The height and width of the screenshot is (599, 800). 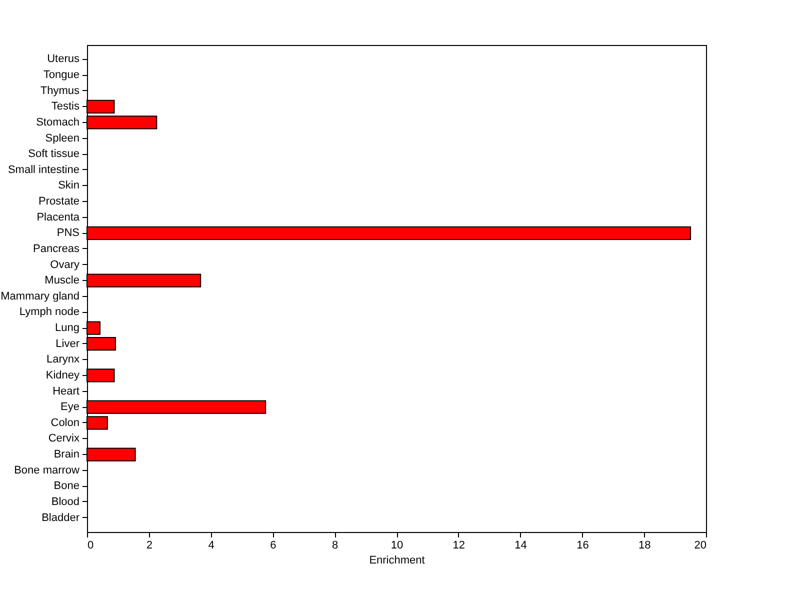 What do you see at coordinates (47, 470) in the screenshot?
I see `y-tick-label: Bone marrow` at bounding box center [47, 470].